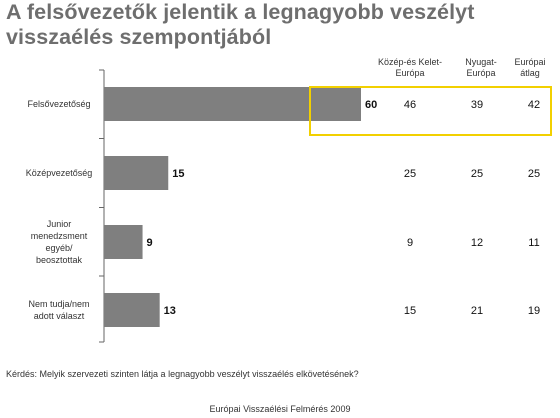  I want to click on bar-value-label: 15, so click(178, 174).